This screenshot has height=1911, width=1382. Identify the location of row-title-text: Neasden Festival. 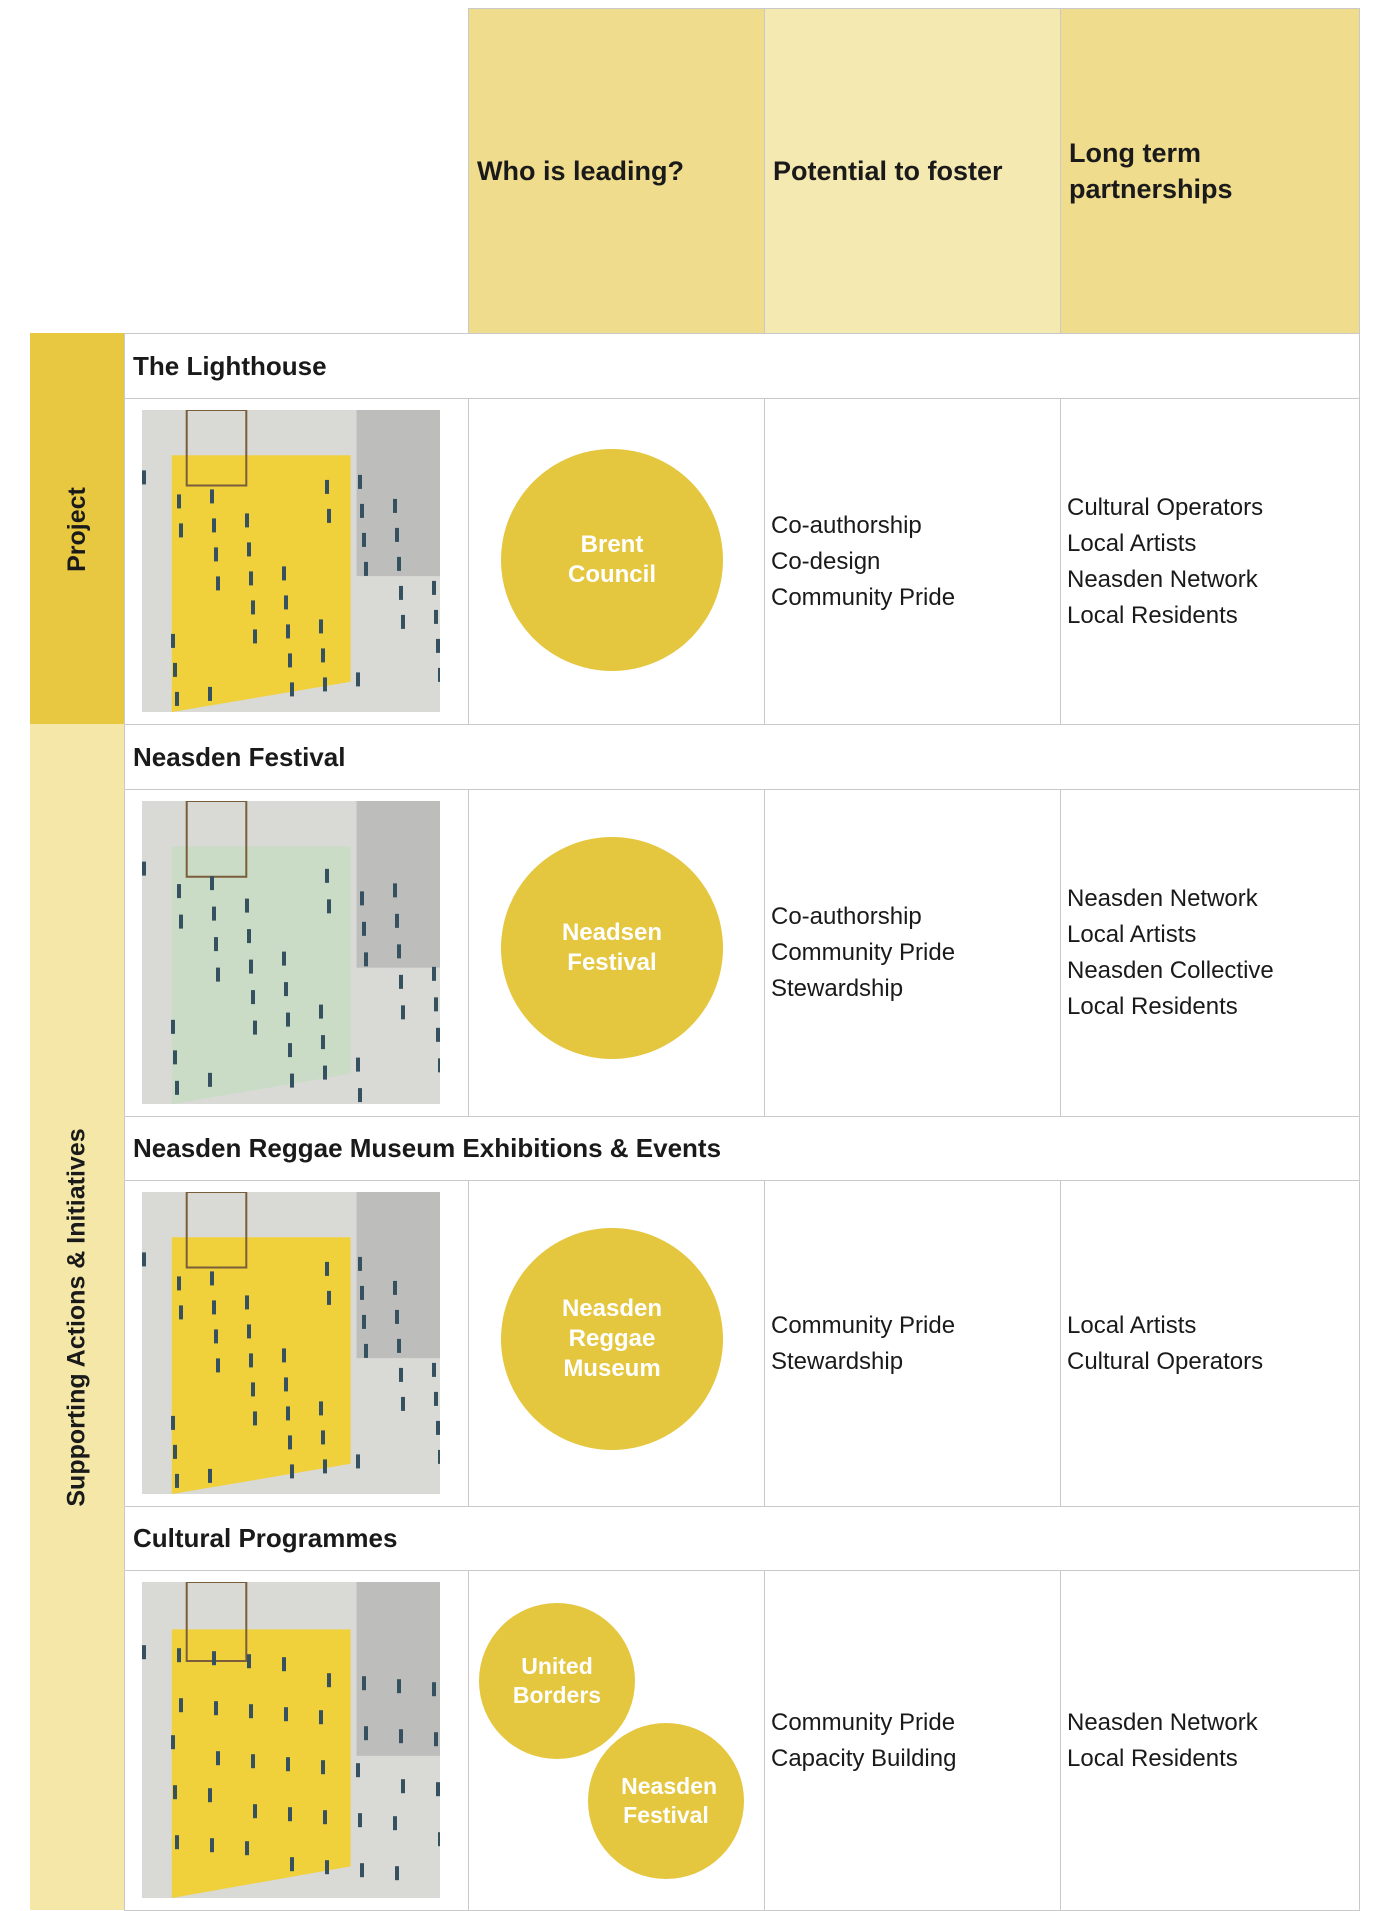
(239, 756).